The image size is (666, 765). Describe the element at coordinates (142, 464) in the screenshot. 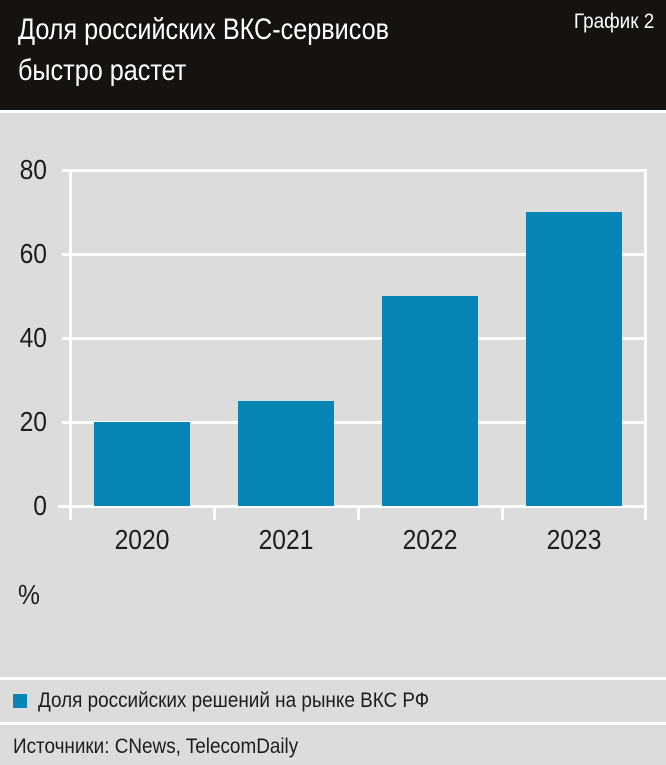

I see `bar-2020` at that location.